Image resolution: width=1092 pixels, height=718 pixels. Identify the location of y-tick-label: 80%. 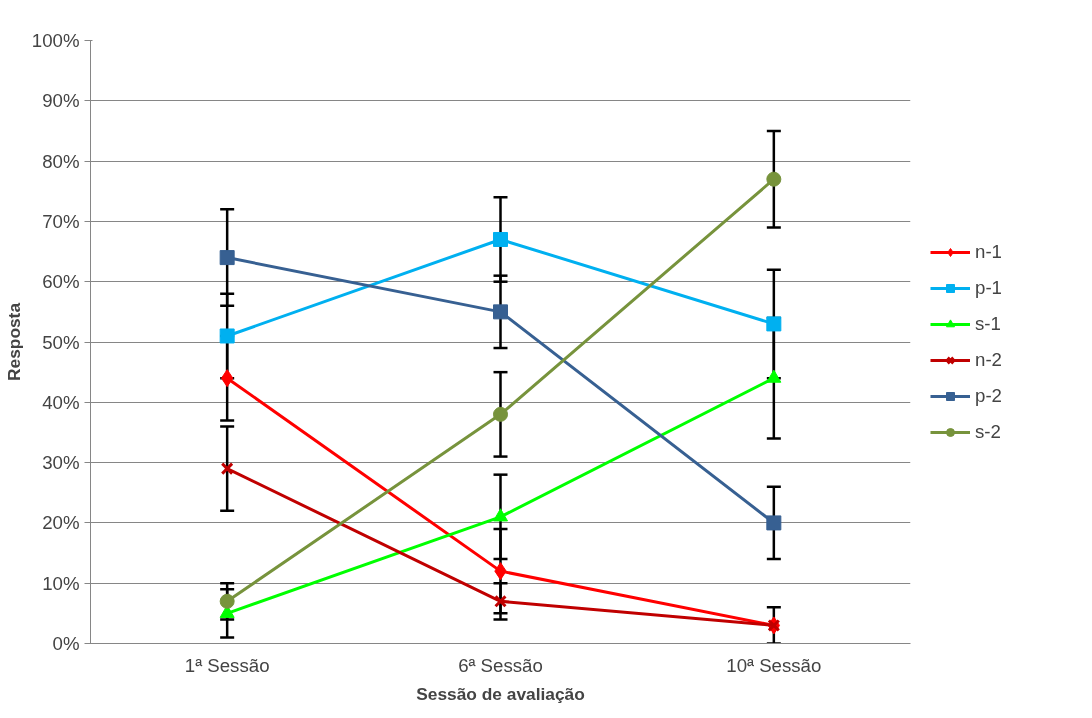
(61, 161).